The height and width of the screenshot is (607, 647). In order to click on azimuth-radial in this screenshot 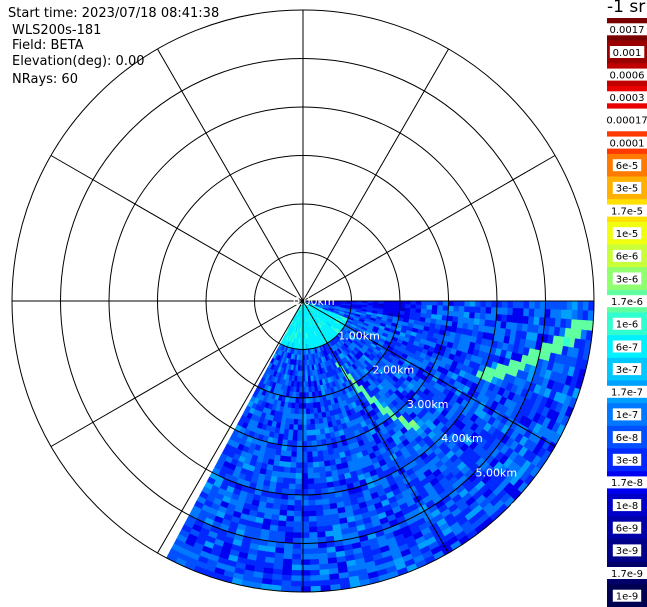, I will do `click(177, 228)`.